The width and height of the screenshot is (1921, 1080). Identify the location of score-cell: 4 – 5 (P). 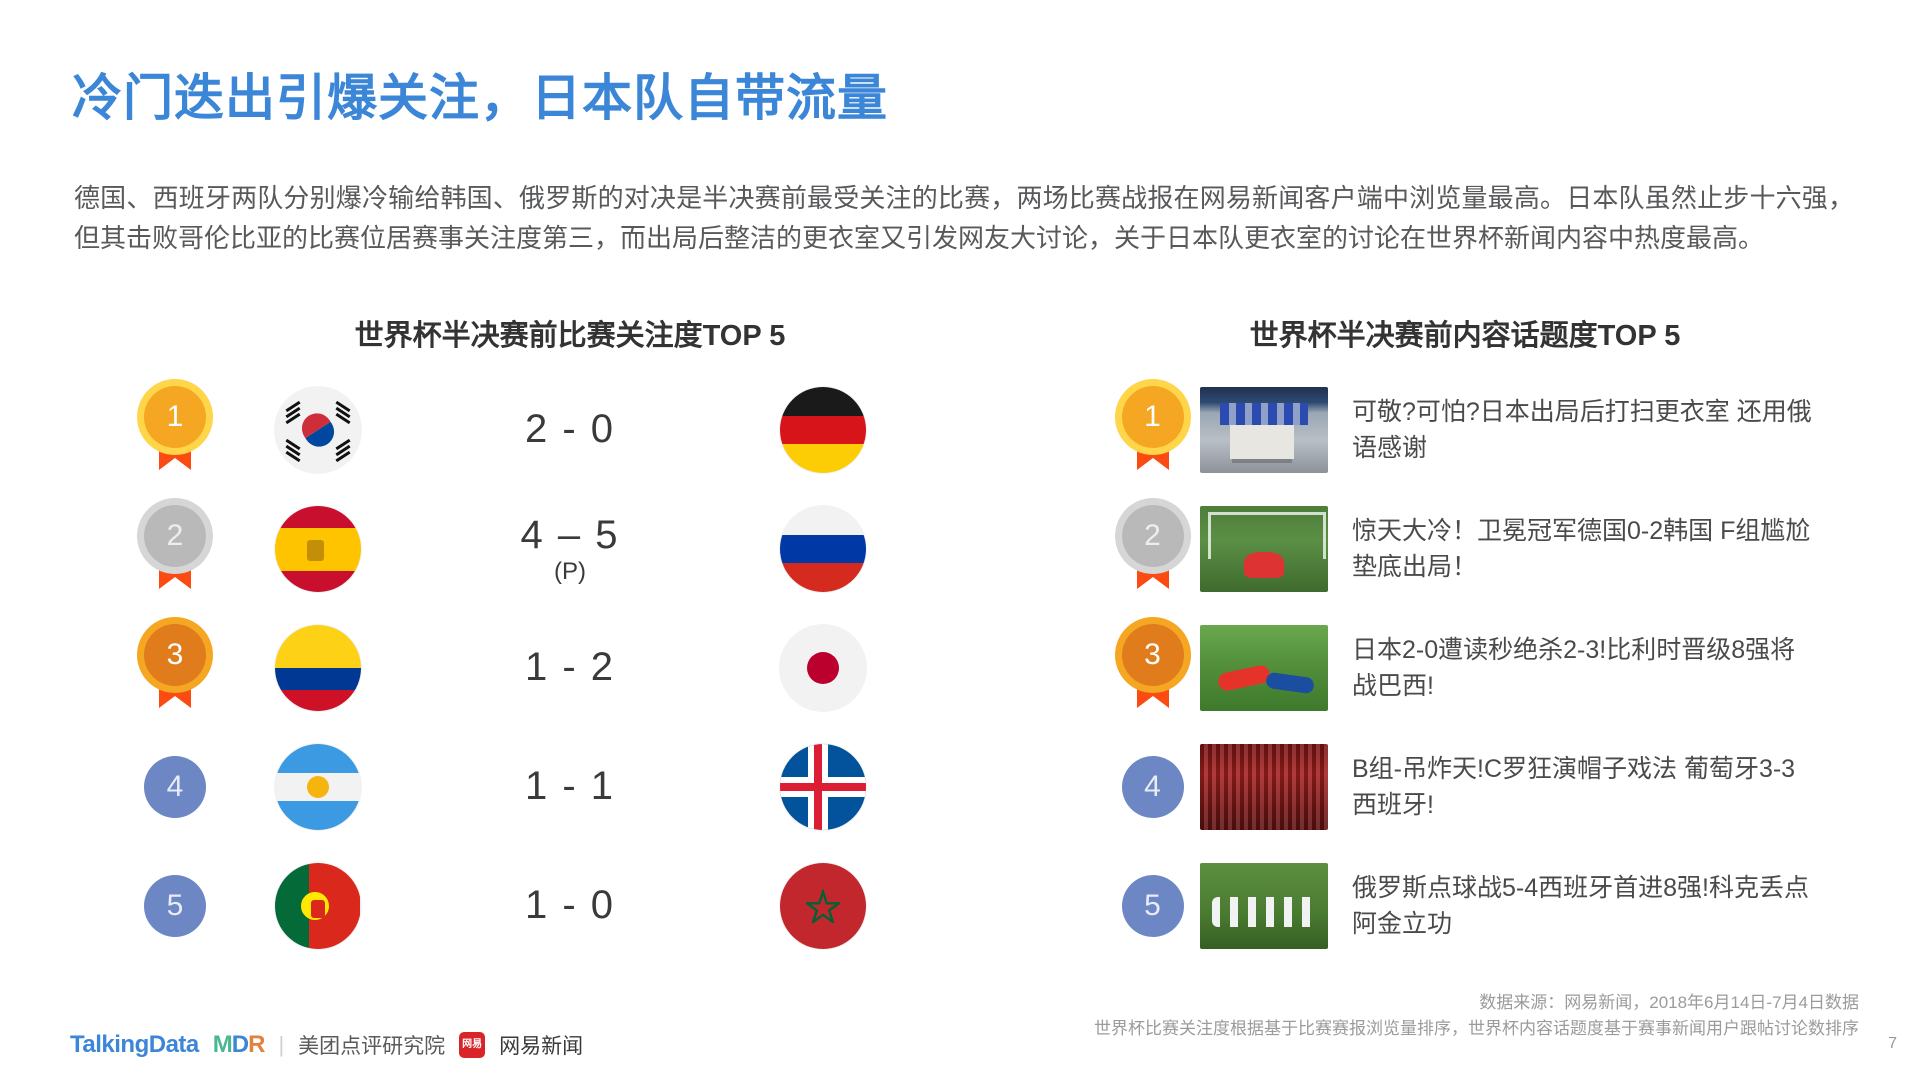
(570, 549).